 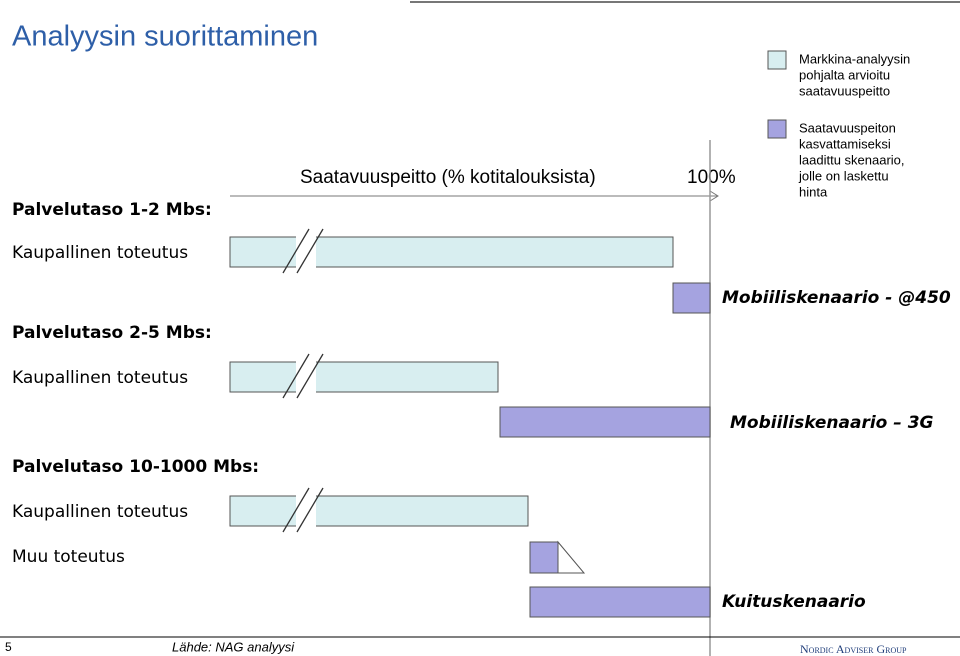 What do you see at coordinates (845, 143) in the screenshot?
I see `legend-line: kasvattamiseksi` at bounding box center [845, 143].